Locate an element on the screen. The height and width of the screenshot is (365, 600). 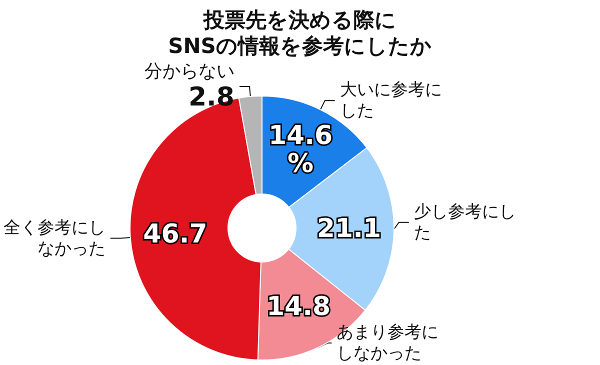
data-label: 14.8 is located at coordinates (298, 307).